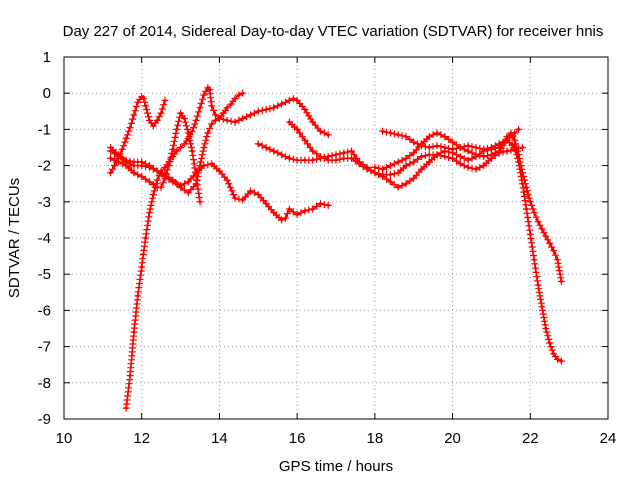 This screenshot has height=480, width=640. I want to click on y-tick-label: 0, so click(47, 93).